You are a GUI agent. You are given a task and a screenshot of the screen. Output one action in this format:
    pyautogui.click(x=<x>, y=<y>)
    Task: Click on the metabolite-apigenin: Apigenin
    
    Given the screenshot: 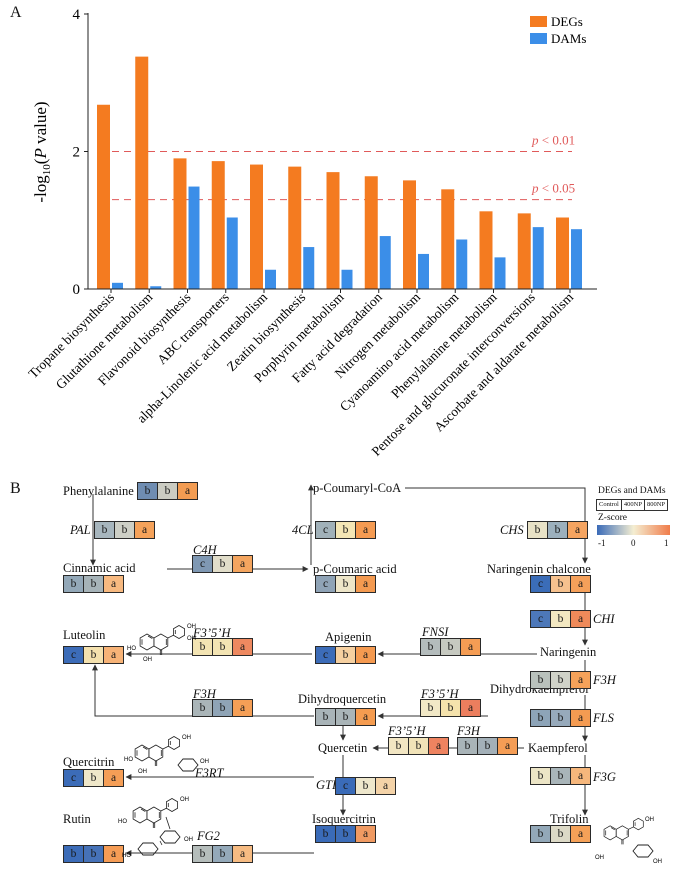 What is the action you would take?
    pyautogui.click(x=348, y=637)
    